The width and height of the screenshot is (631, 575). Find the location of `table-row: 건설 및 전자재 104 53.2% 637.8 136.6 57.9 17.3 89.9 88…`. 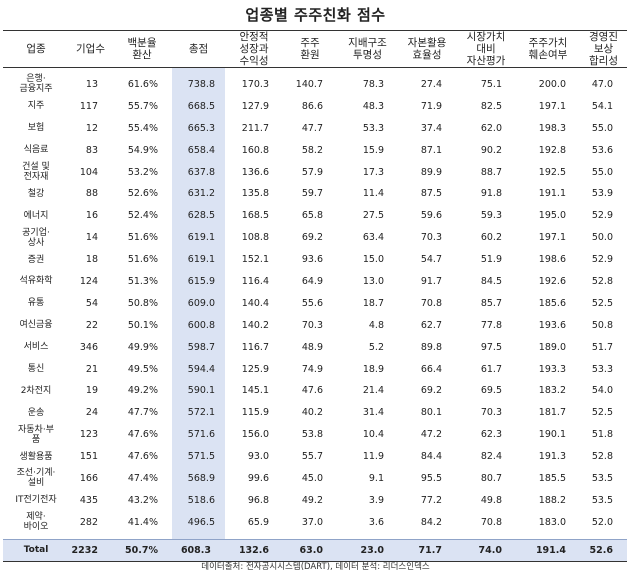

table-row: 건설 및 전자재 104 53.2% 637.8 136.6 57.9 17.3 89.9 88… is located at coordinates (315, 172).